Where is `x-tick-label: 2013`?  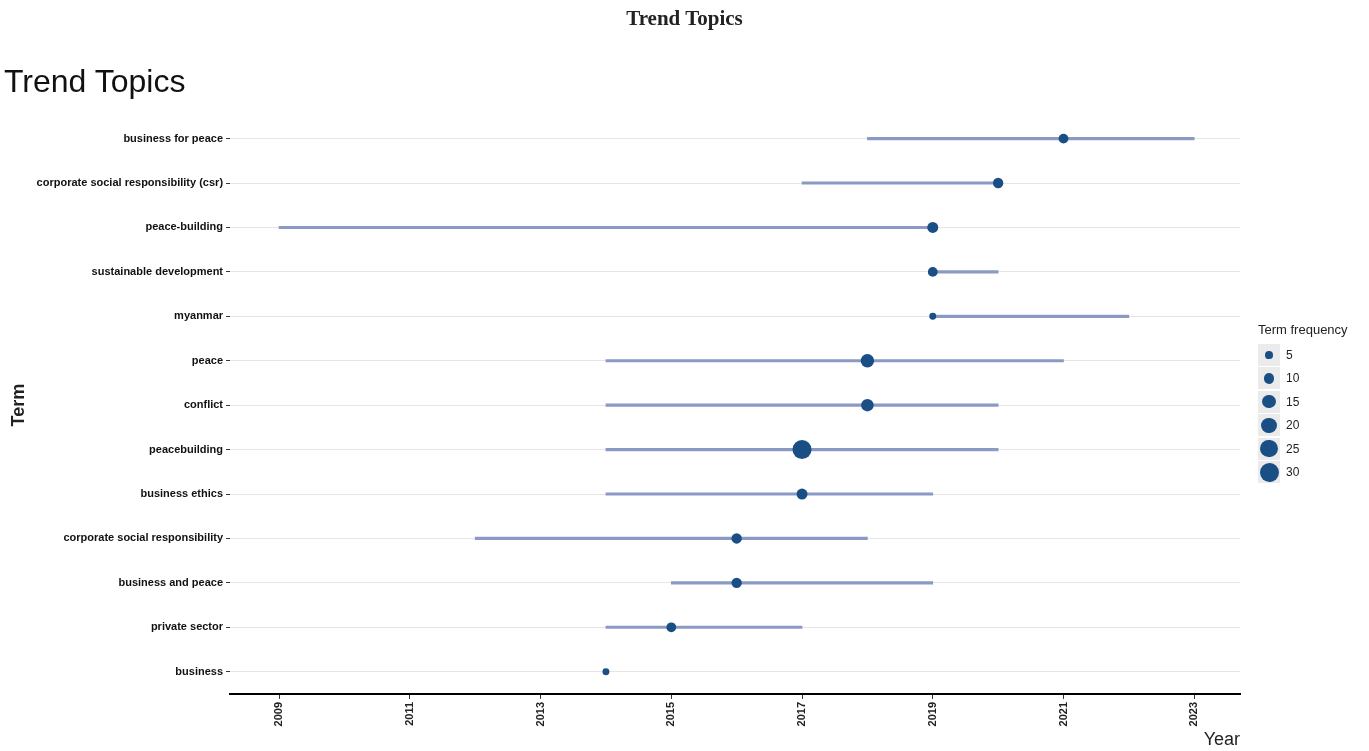
x-tick-label: 2013 is located at coordinates (539, 714).